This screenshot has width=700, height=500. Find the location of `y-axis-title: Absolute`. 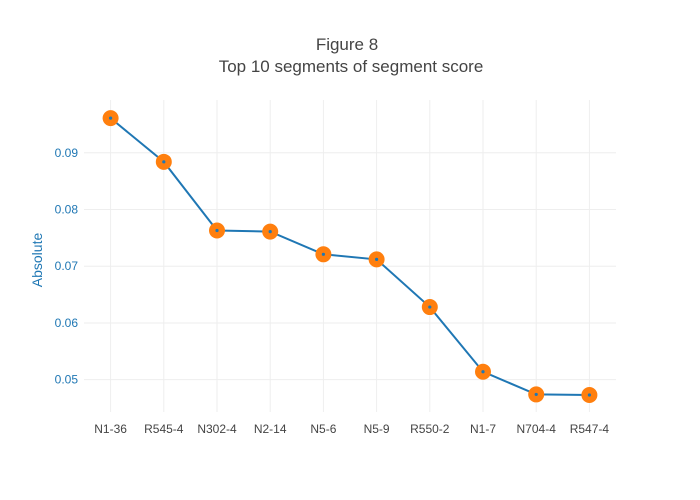

y-axis-title: Absolute is located at coordinates (37, 260).